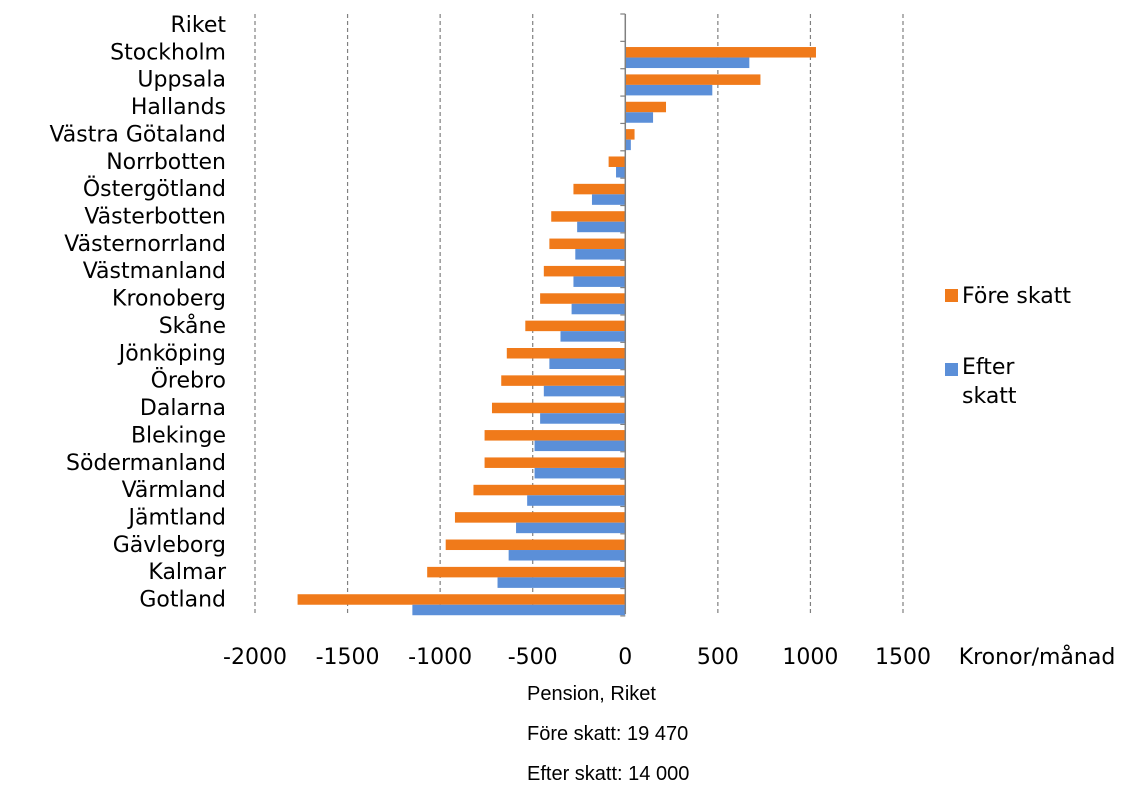 This screenshot has width=1138, height=785. I want to click on category-label: Jämtland, so click(176, 517).